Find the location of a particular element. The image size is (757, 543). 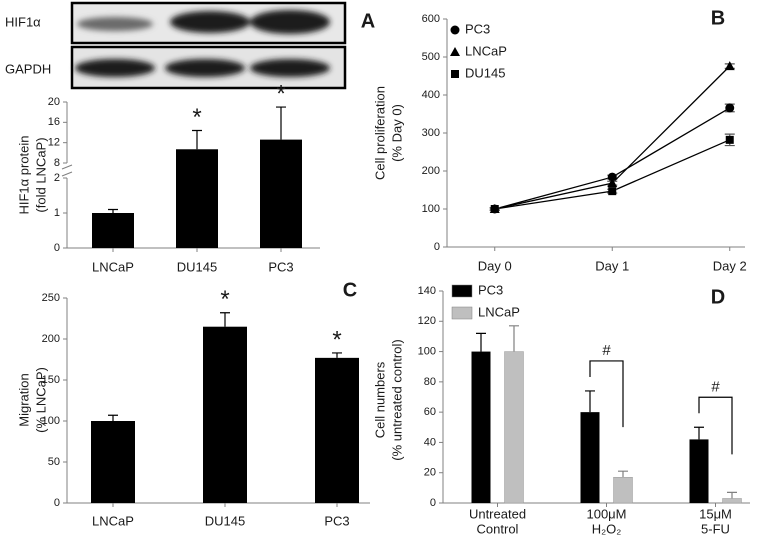

y-tick-label: 600 is located at coordinates (431, 19).